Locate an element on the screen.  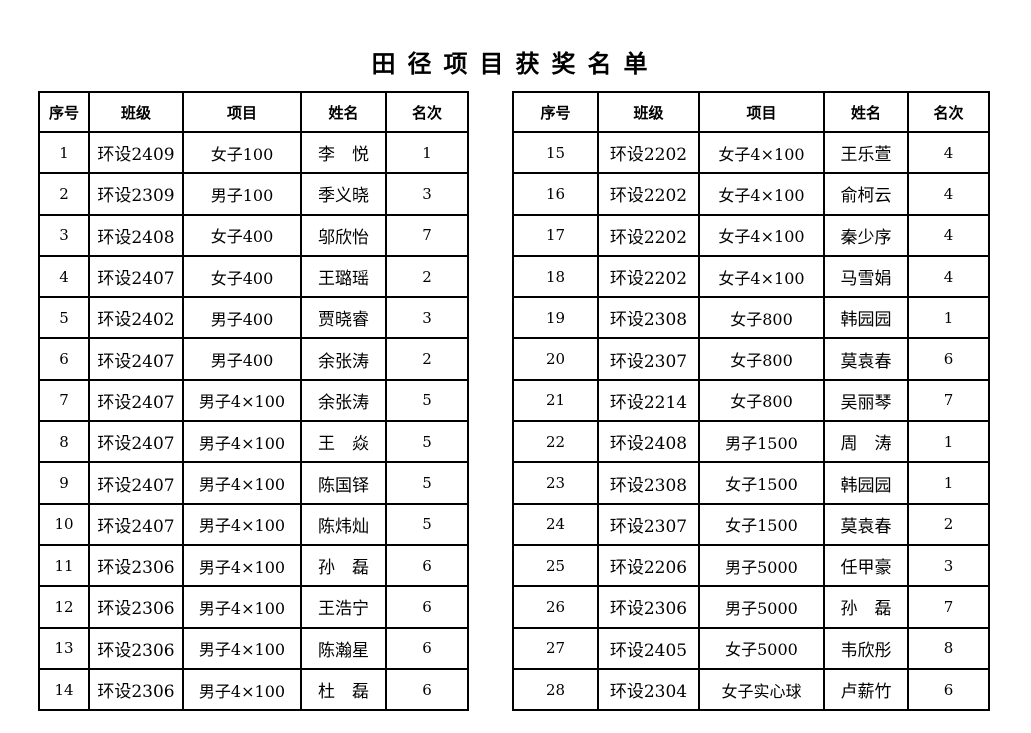
cell-index: 10 is located at coordinates (64, 524).